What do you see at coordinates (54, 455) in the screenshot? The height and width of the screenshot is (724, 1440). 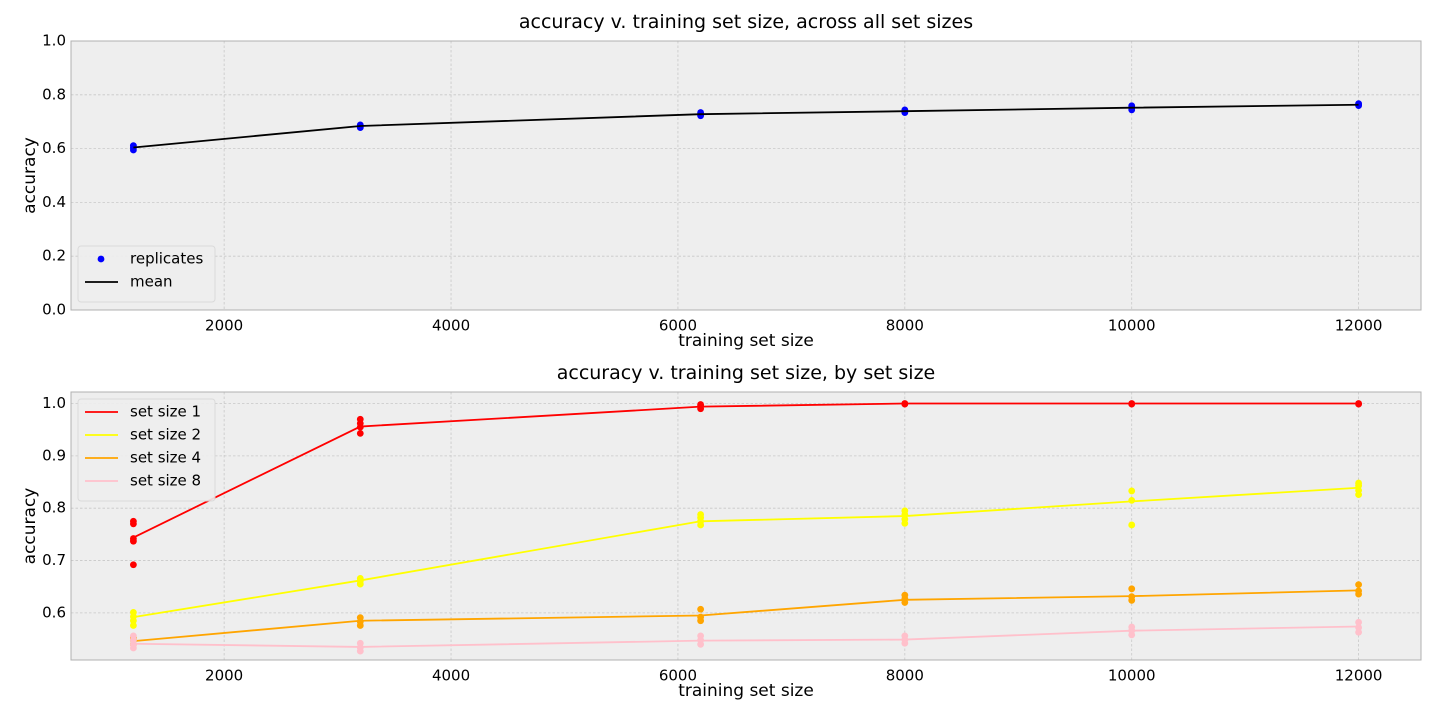 I see `y-tick-label: 0.9` at bounding box center [54, 455].